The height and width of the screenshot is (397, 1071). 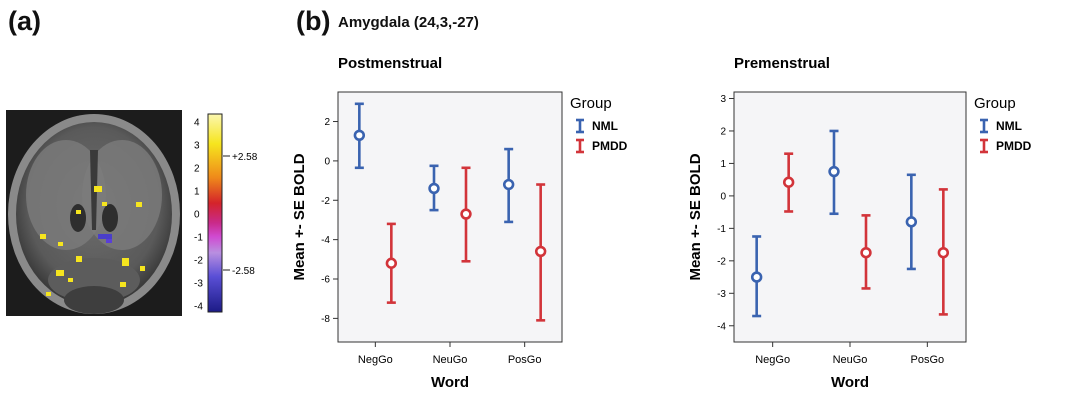 What do you see at coordinates (325, 280) in the screenshot?
I see `y-tick-label: -6` at bounding box center [325, 280].